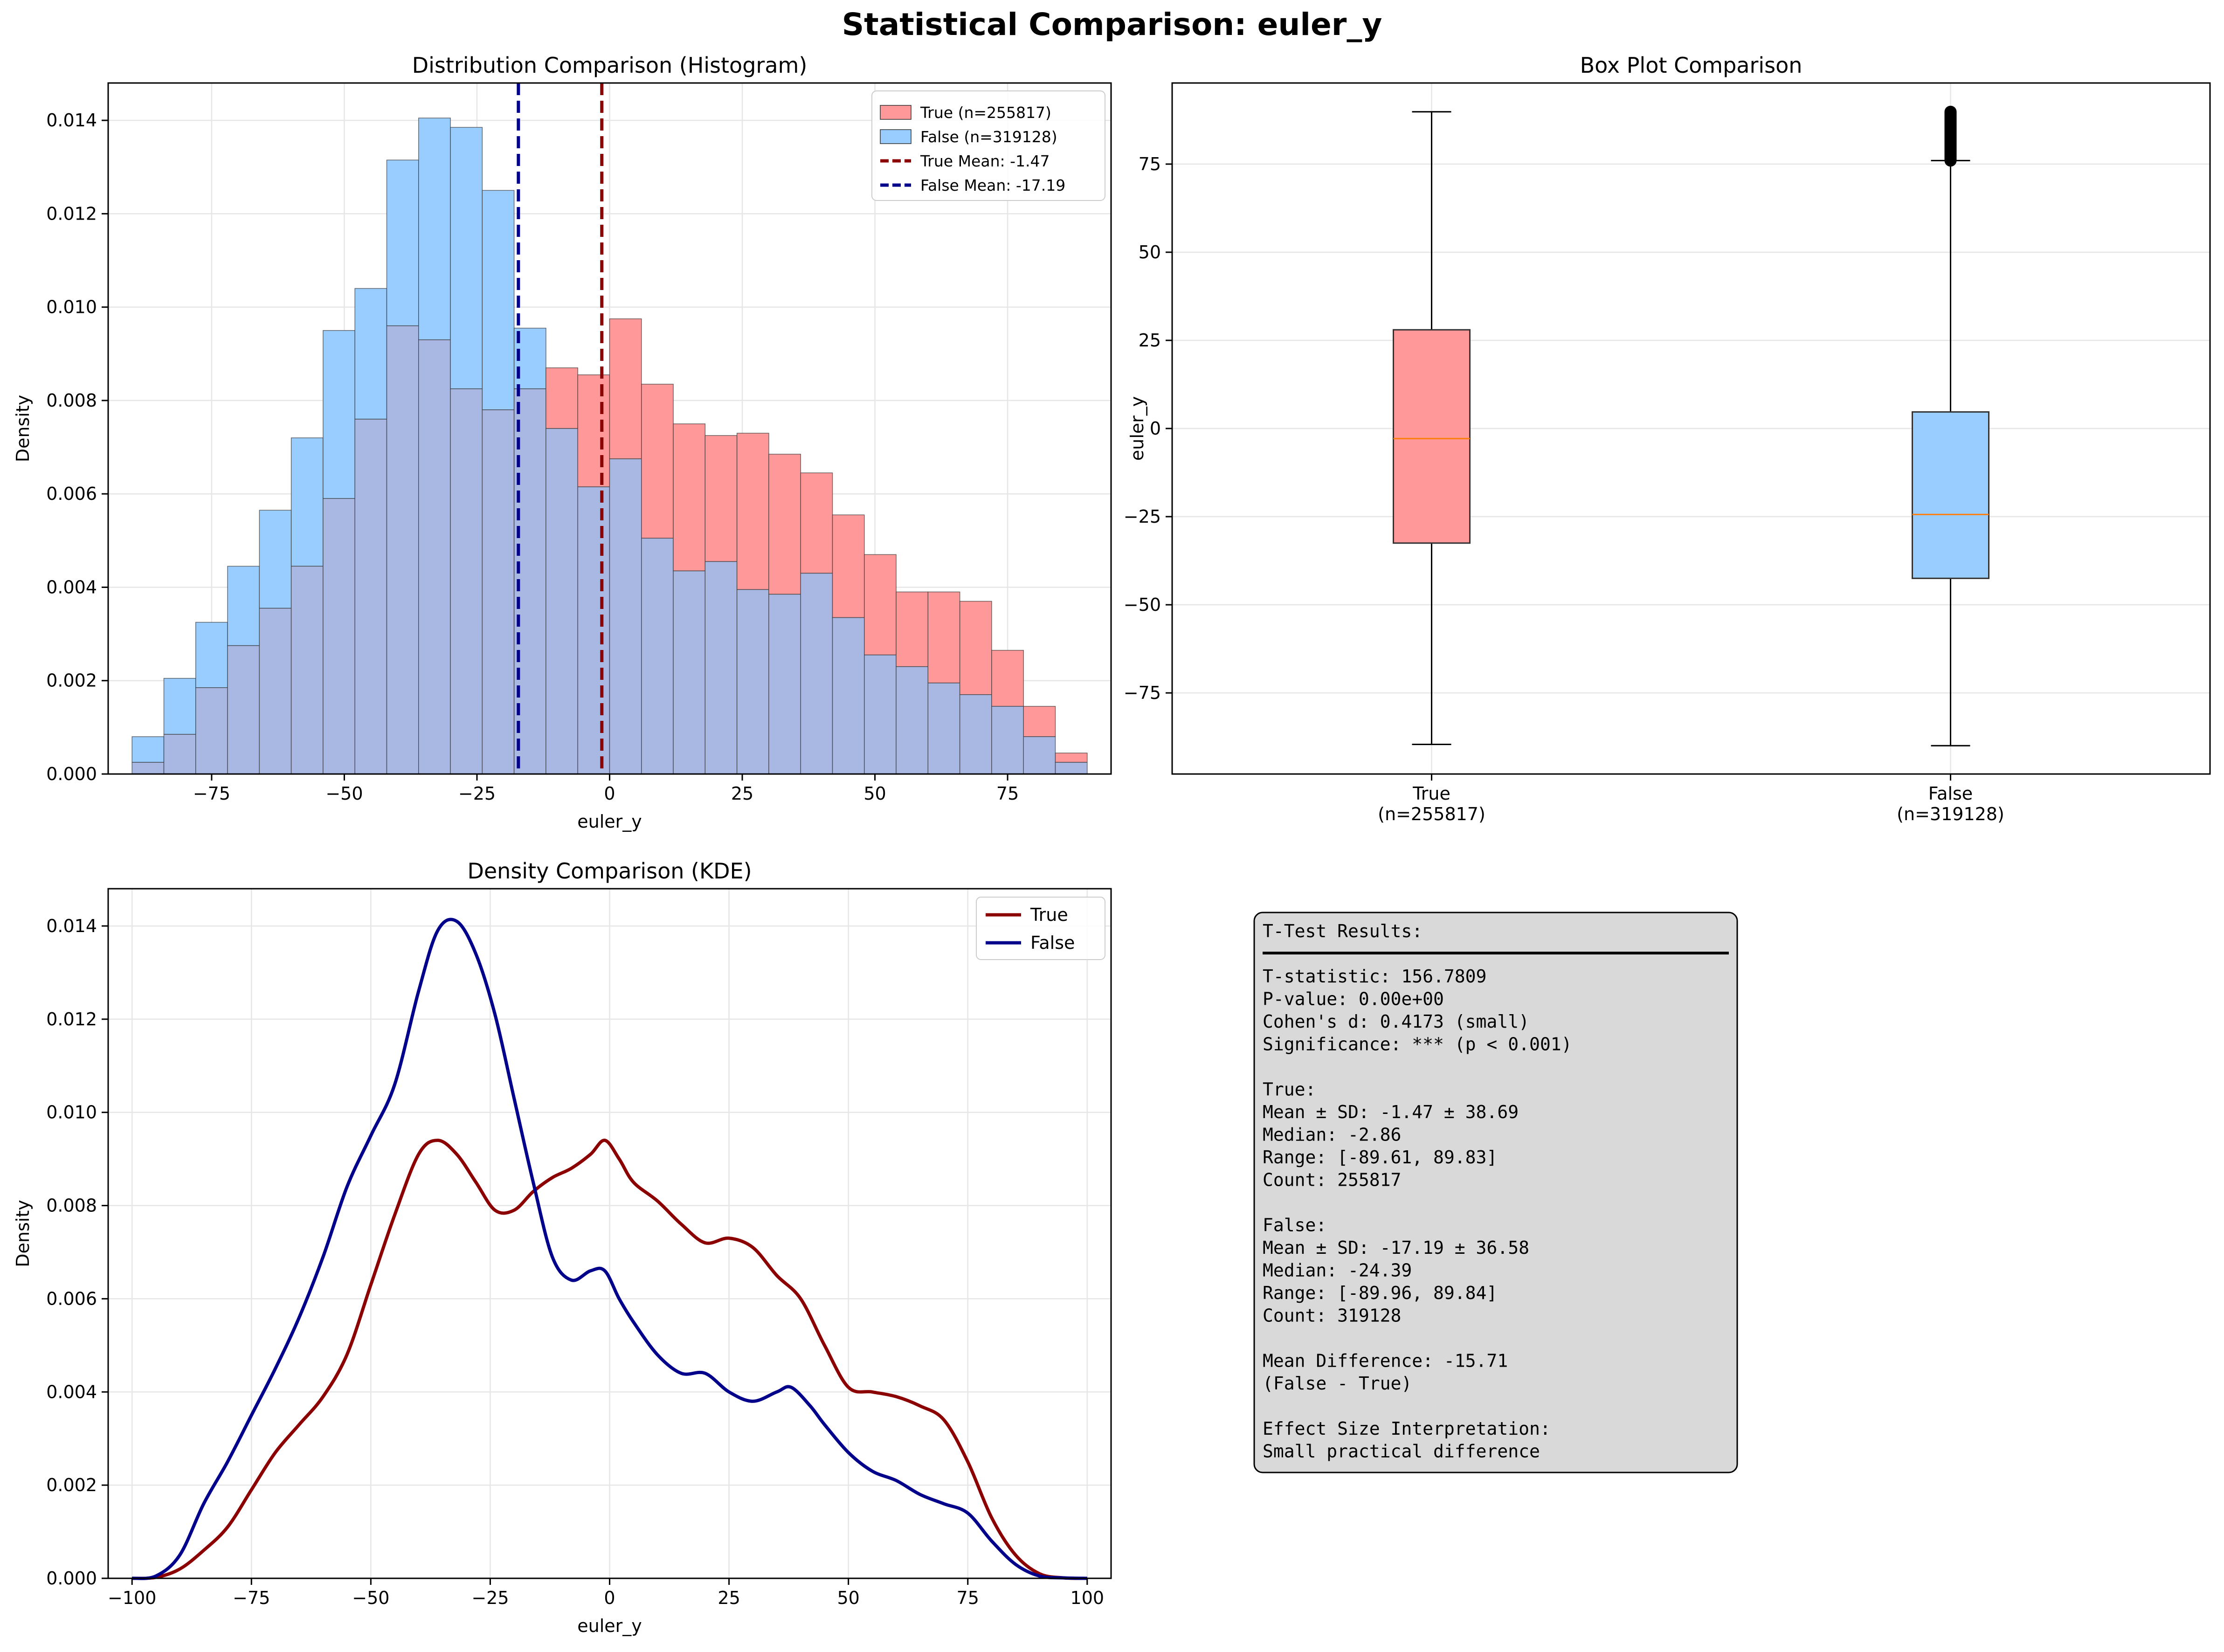 This screenshot has height=1652, width=2224. What do you see at coordinates (1385, 1361) in the screenshot?
I see `stats-line: Mean Difference: -15.71` at bounding box center [1385, 1361].